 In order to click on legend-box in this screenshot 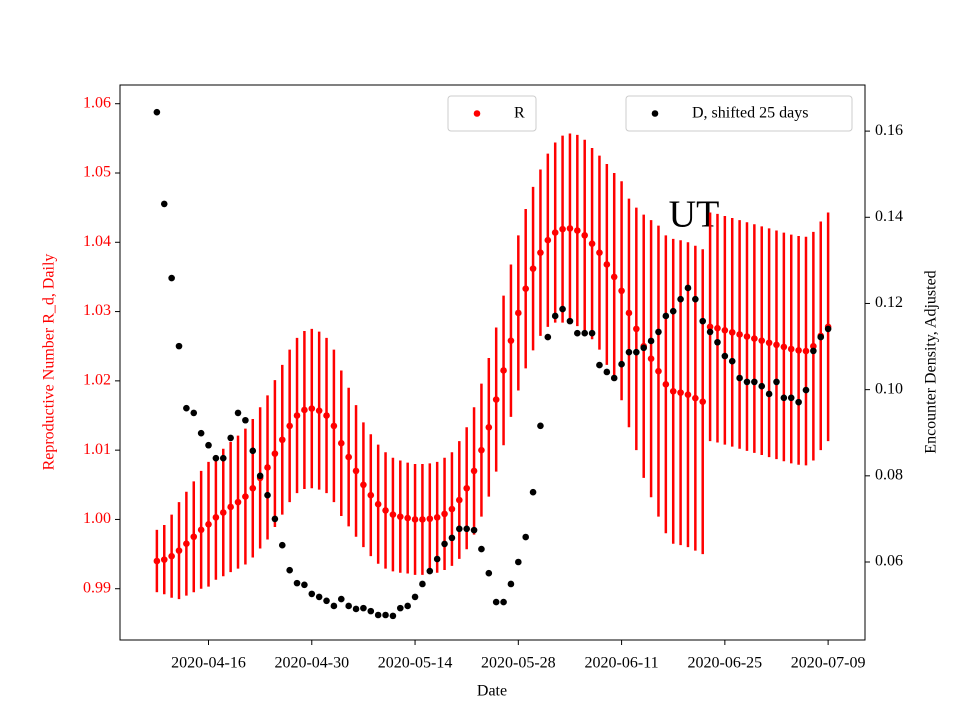, I will do `click(739, 113)`.